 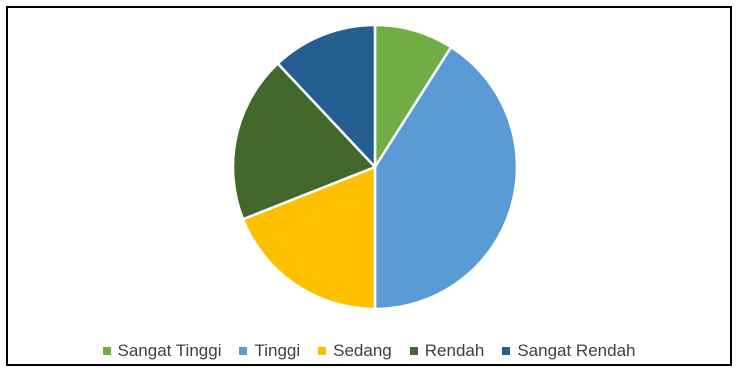 I want to click on legend-label-sangat-tinggi: Sangat Tinggi, so click(x=169, y=350).